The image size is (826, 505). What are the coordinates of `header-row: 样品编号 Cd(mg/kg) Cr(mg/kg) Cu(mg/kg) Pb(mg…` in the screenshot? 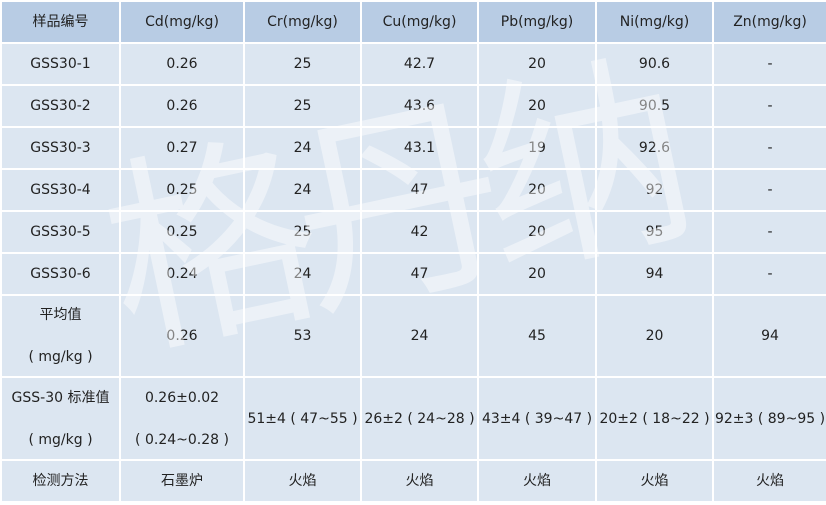 It's located at (413, 22).